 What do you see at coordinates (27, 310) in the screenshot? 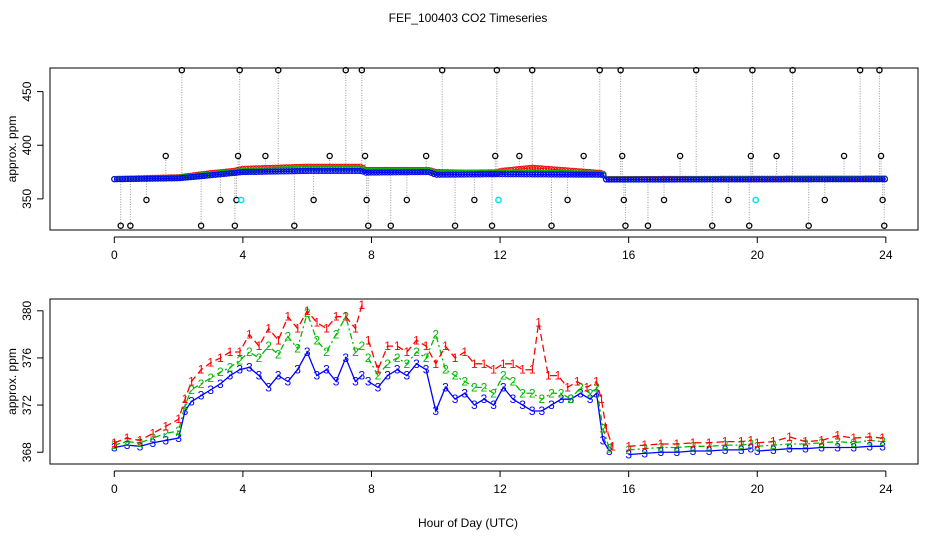
I see `bottom-y-tick-label: 380` at bounding box center [27, 310].